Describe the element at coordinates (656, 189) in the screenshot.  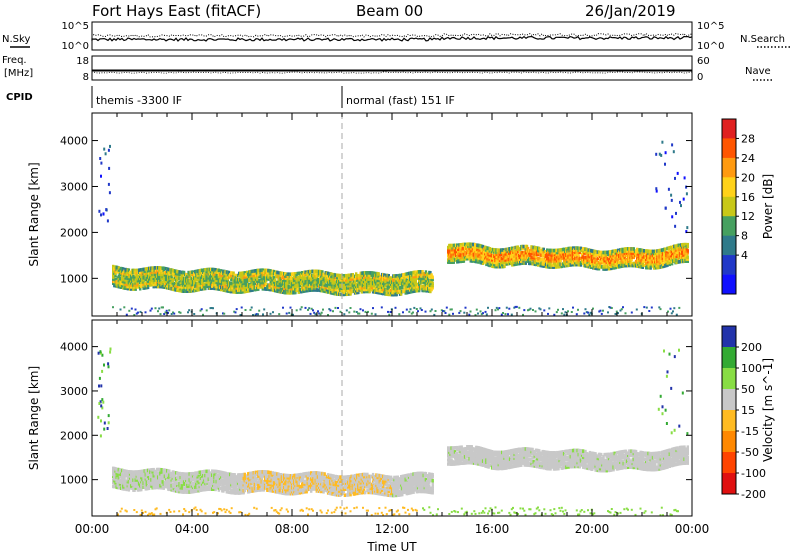
I see `scatter-cell` at that location.